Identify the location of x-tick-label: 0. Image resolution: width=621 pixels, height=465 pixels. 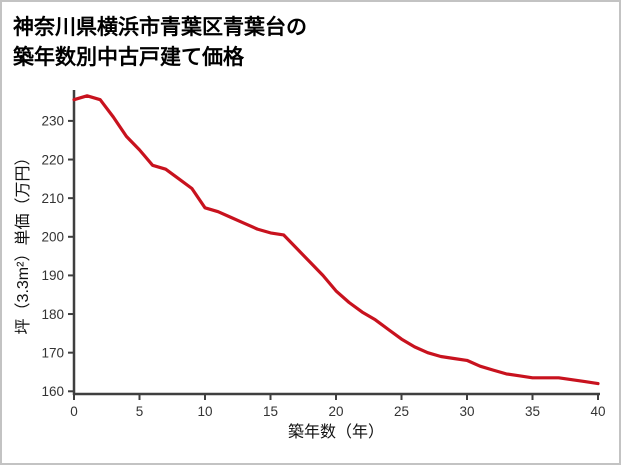
(74, 411).